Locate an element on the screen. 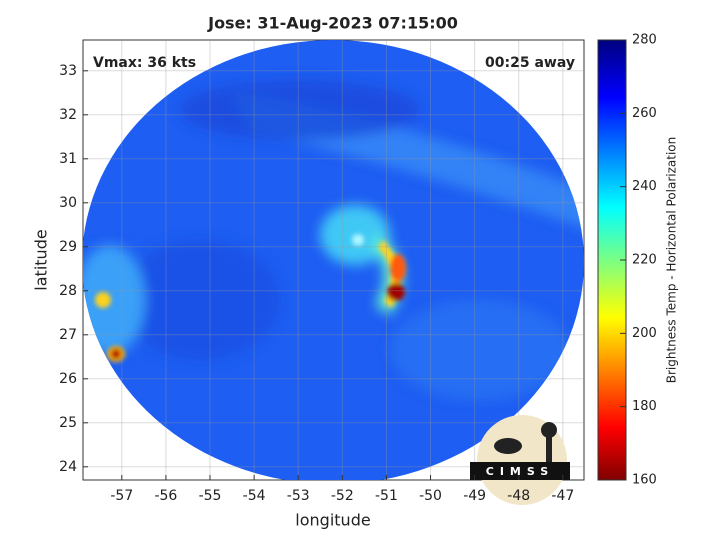 Image resolution: width=720 pixels, height=544 pixels. y-tick-label: 32 is located at coordinates (68, 115).